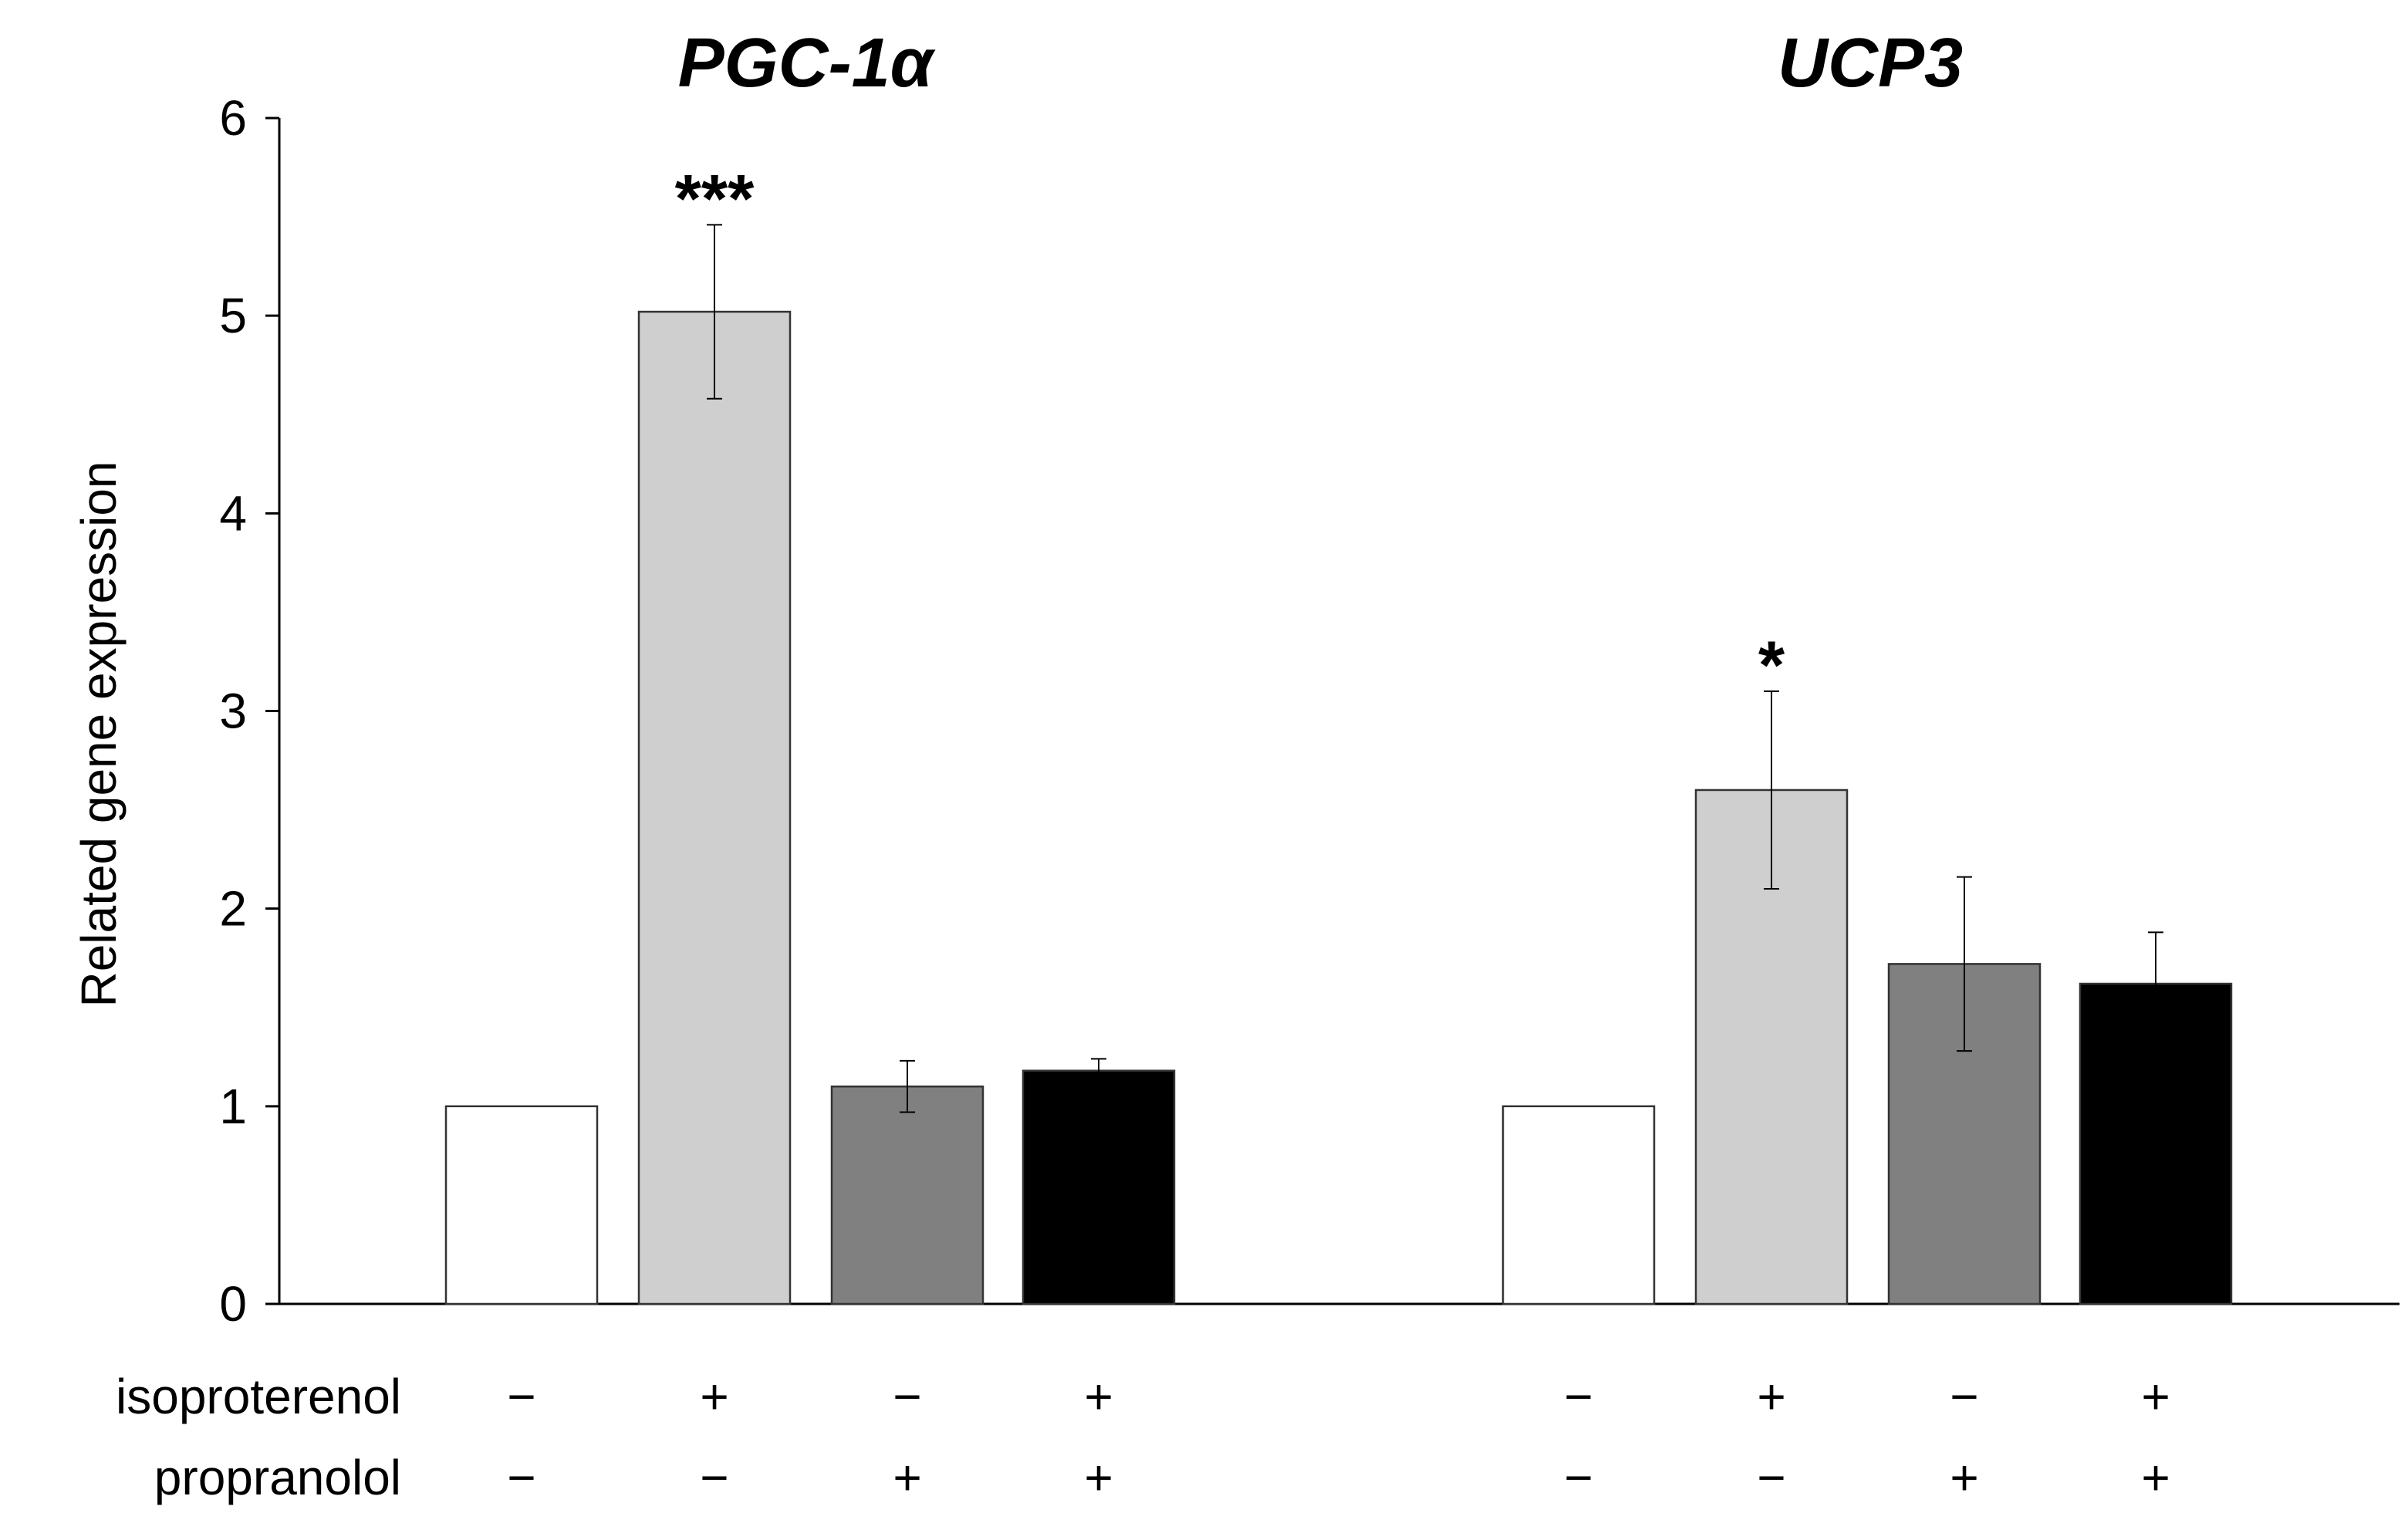 The width and height of the screenshot is (2408, 1540). I want to click on panel-title: PGC-1α, so click(807, 64).